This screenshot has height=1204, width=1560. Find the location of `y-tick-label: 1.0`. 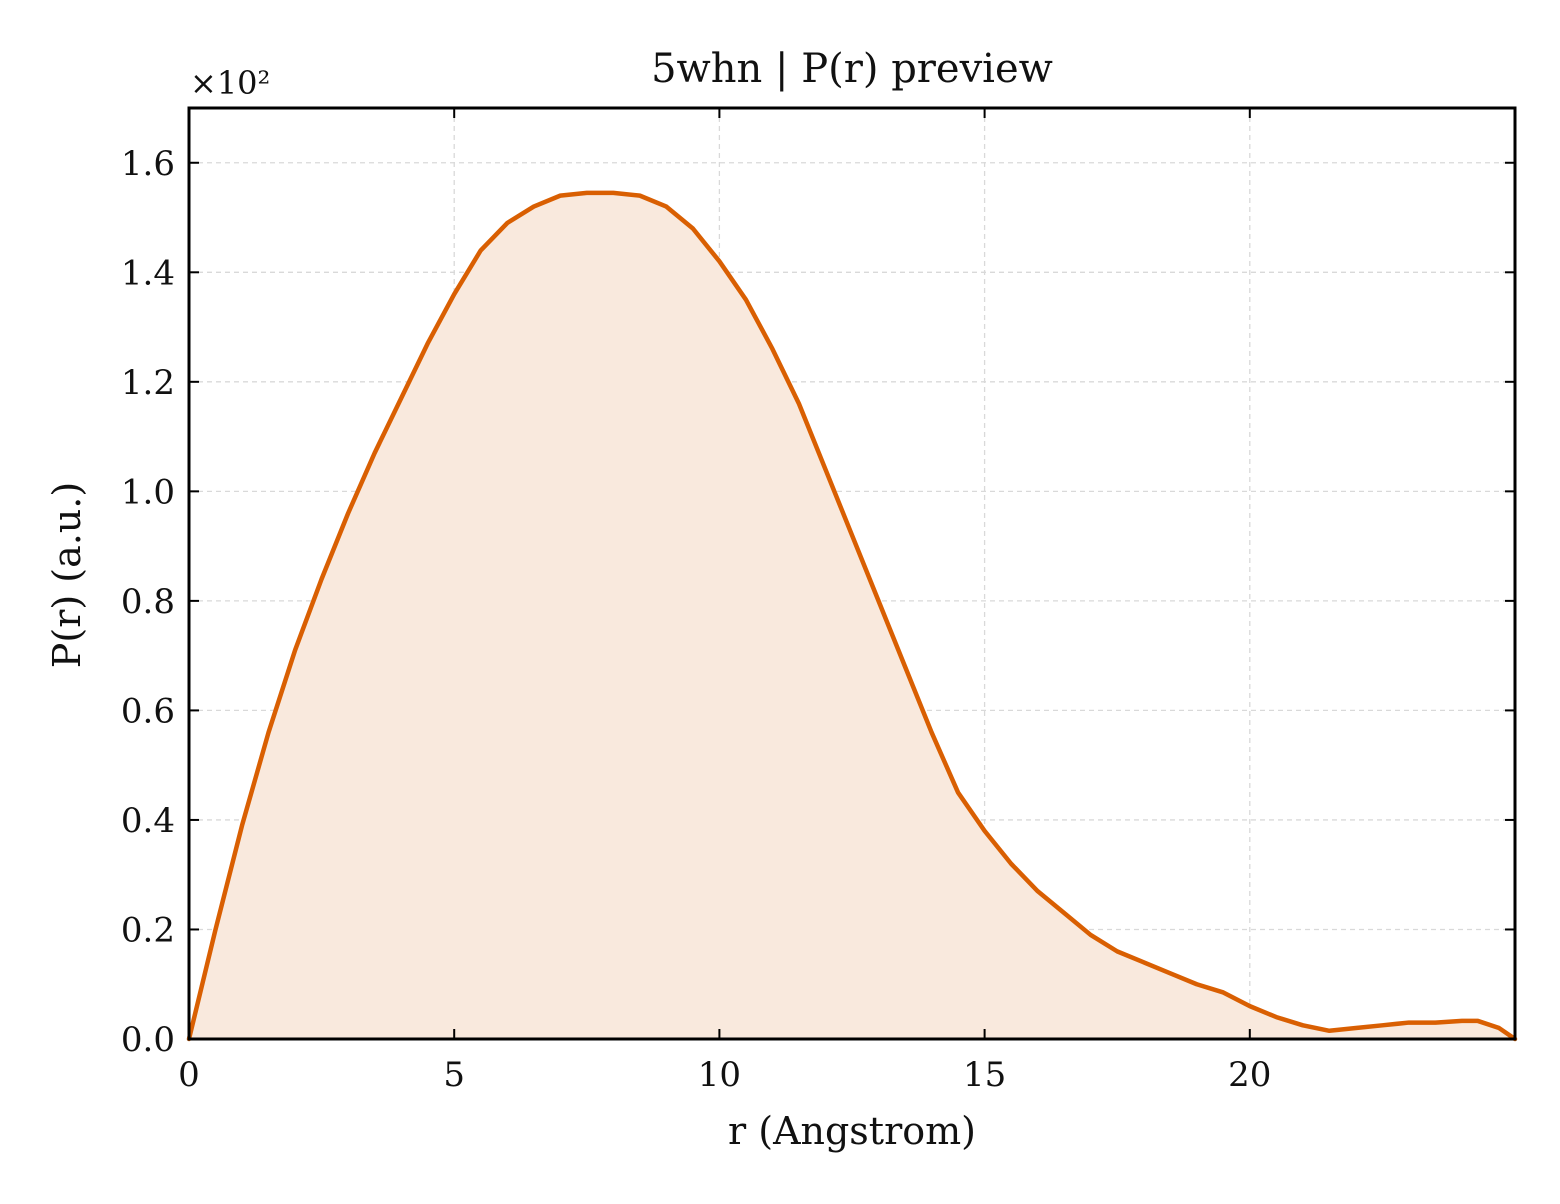

y-tick-label: 1.0 is located at coordinates (148, 492).